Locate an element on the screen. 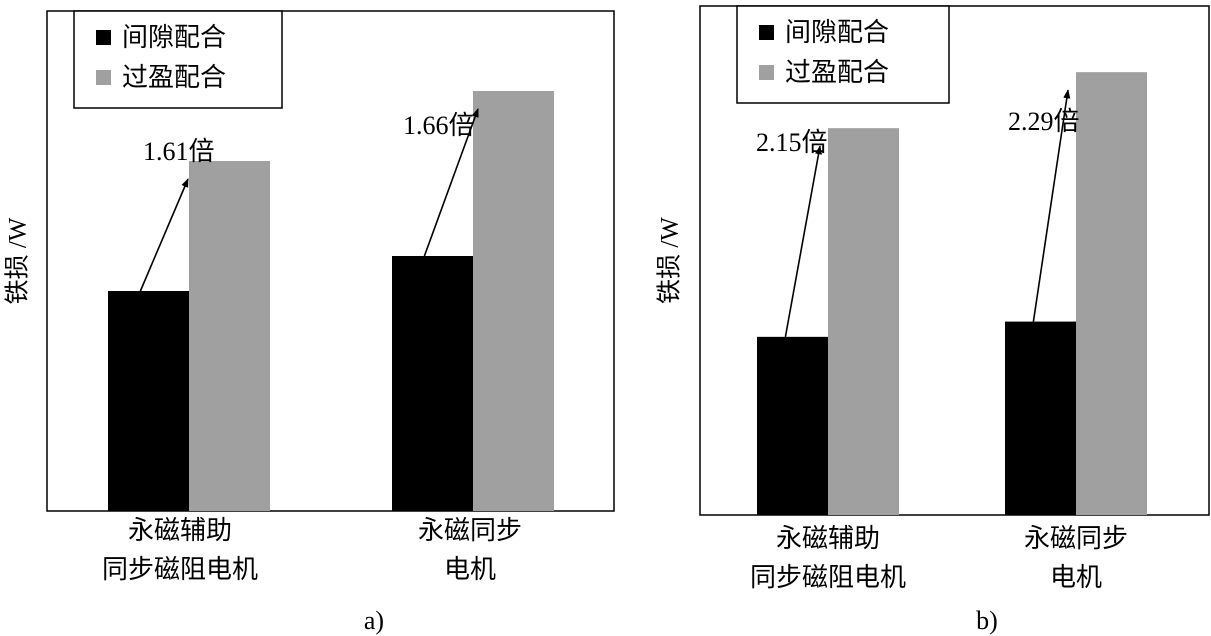 This screenshot has height=636, width=1211. ratio-label-1: 2.15倍 is located at coordinates (792, 142).